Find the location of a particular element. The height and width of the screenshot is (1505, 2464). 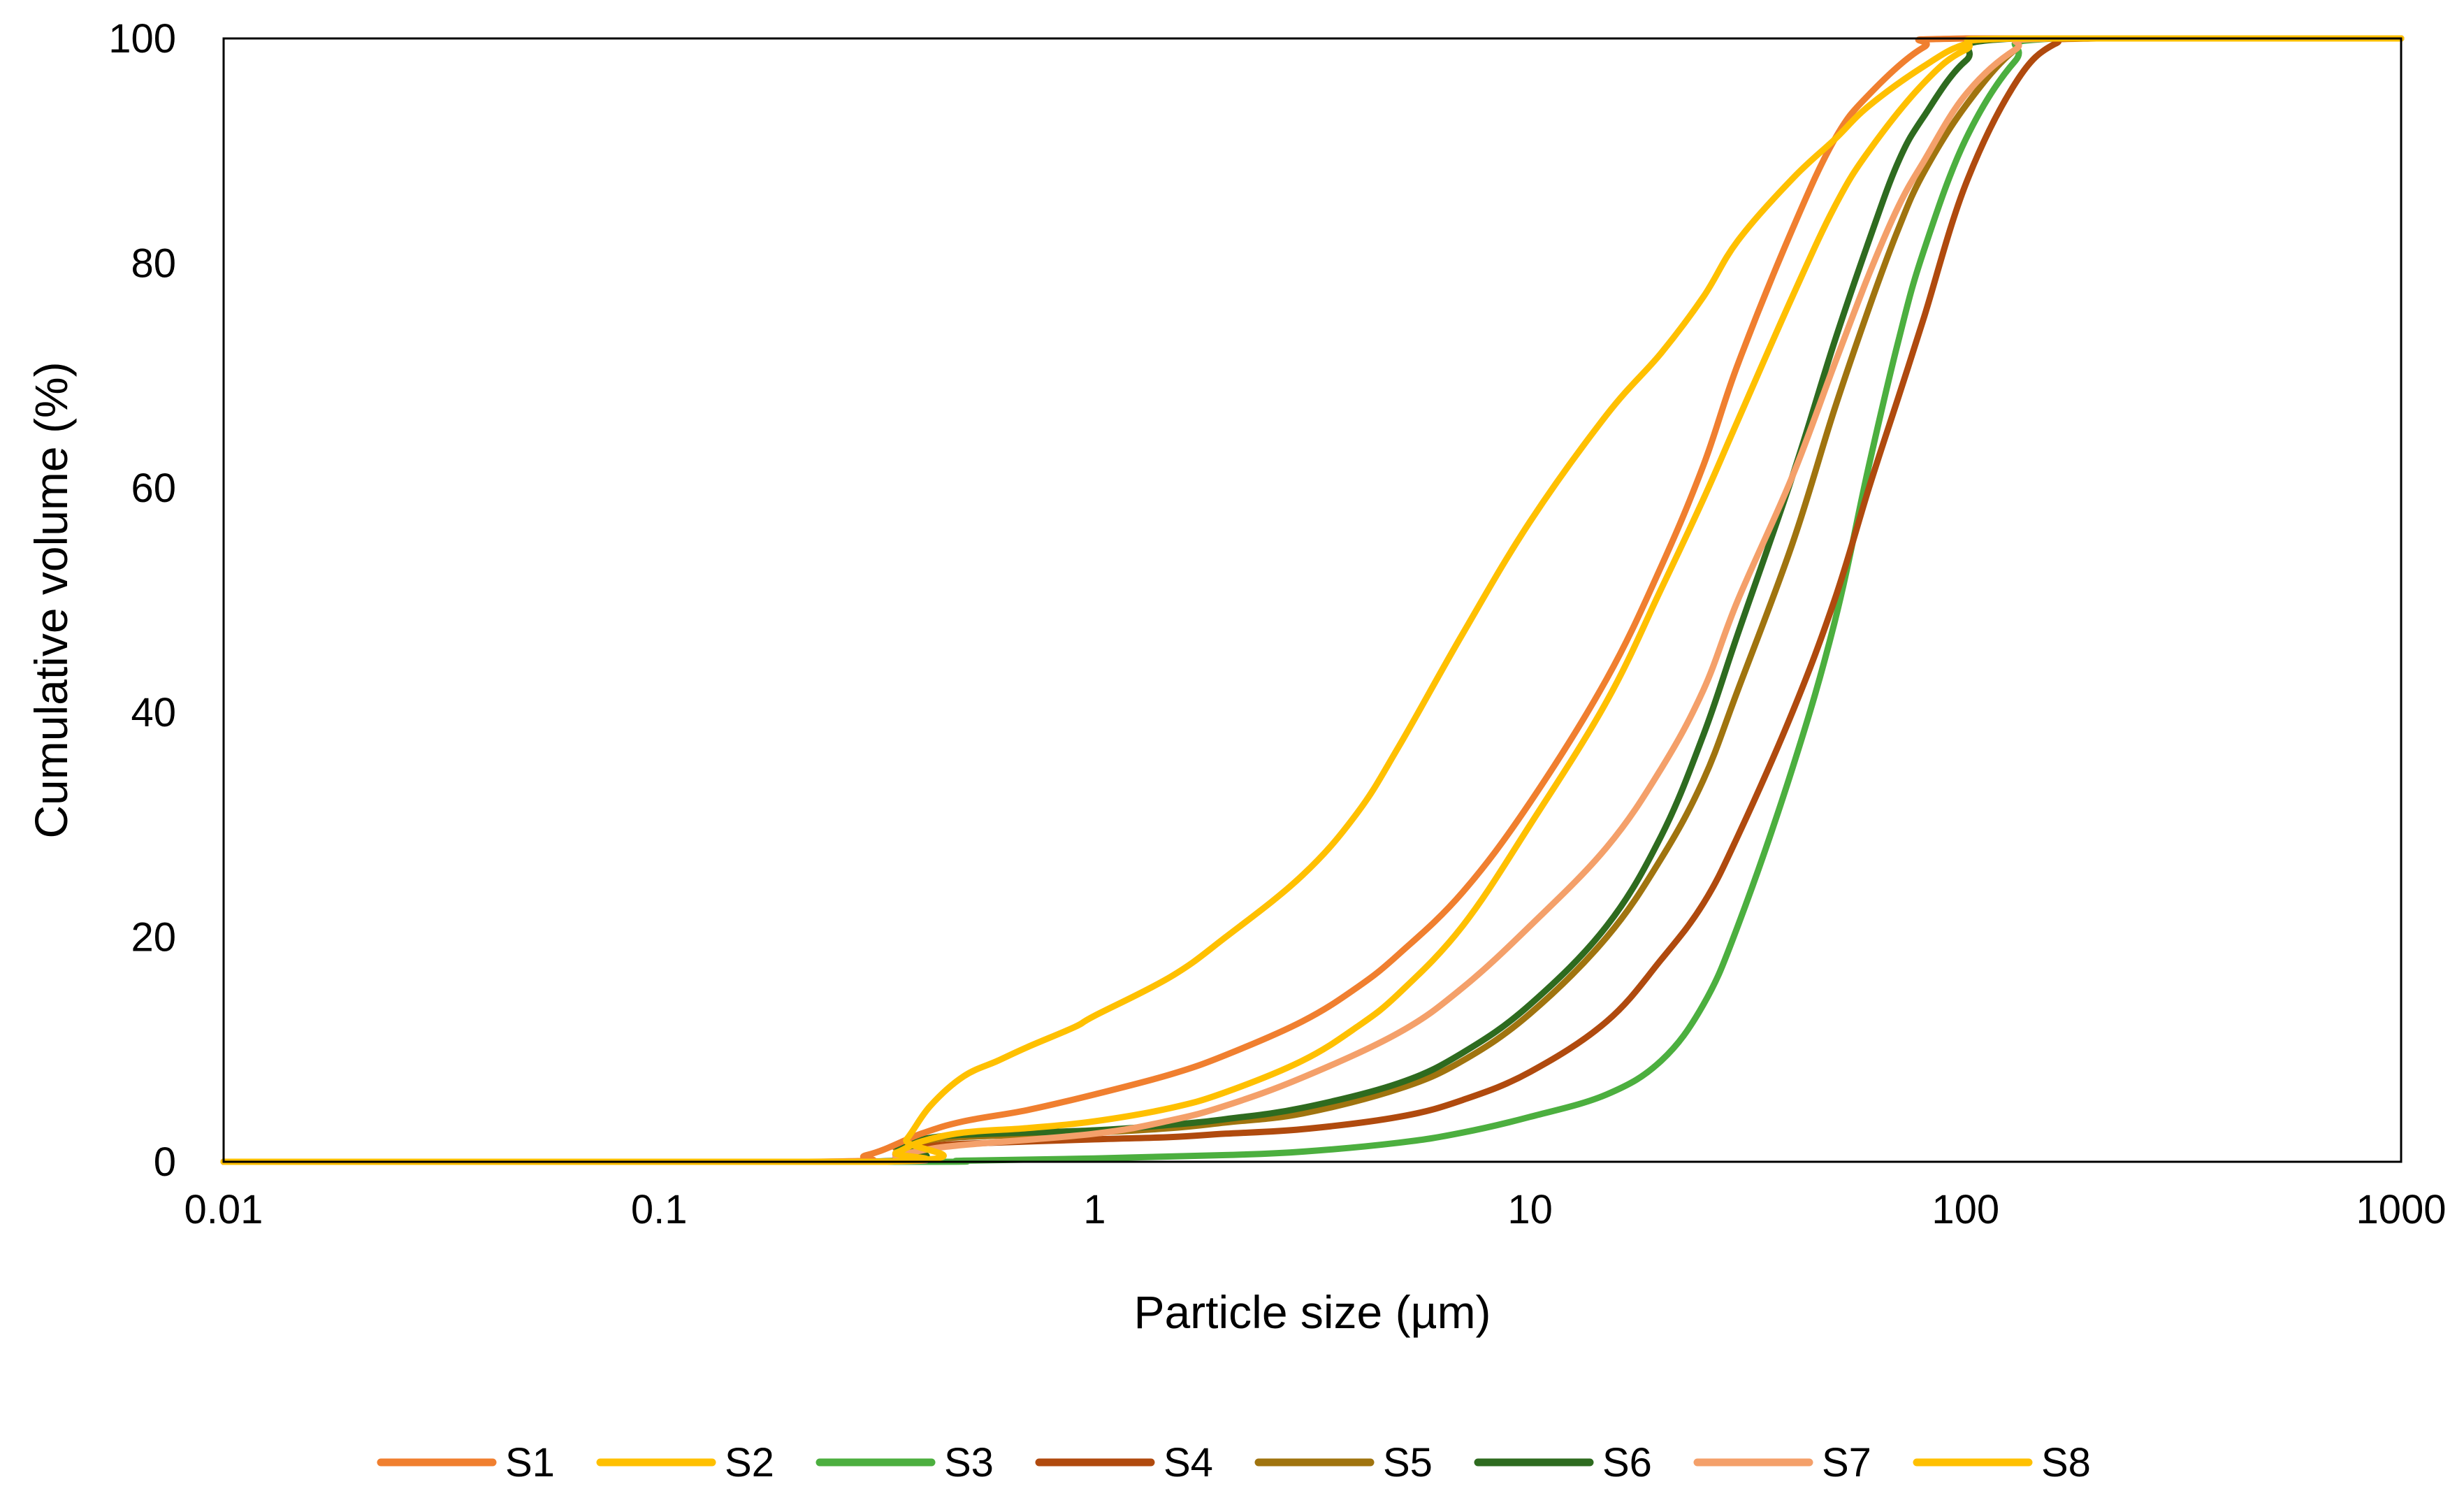

legend-label-s5: S5 is located at coordinates (1408, 1462).